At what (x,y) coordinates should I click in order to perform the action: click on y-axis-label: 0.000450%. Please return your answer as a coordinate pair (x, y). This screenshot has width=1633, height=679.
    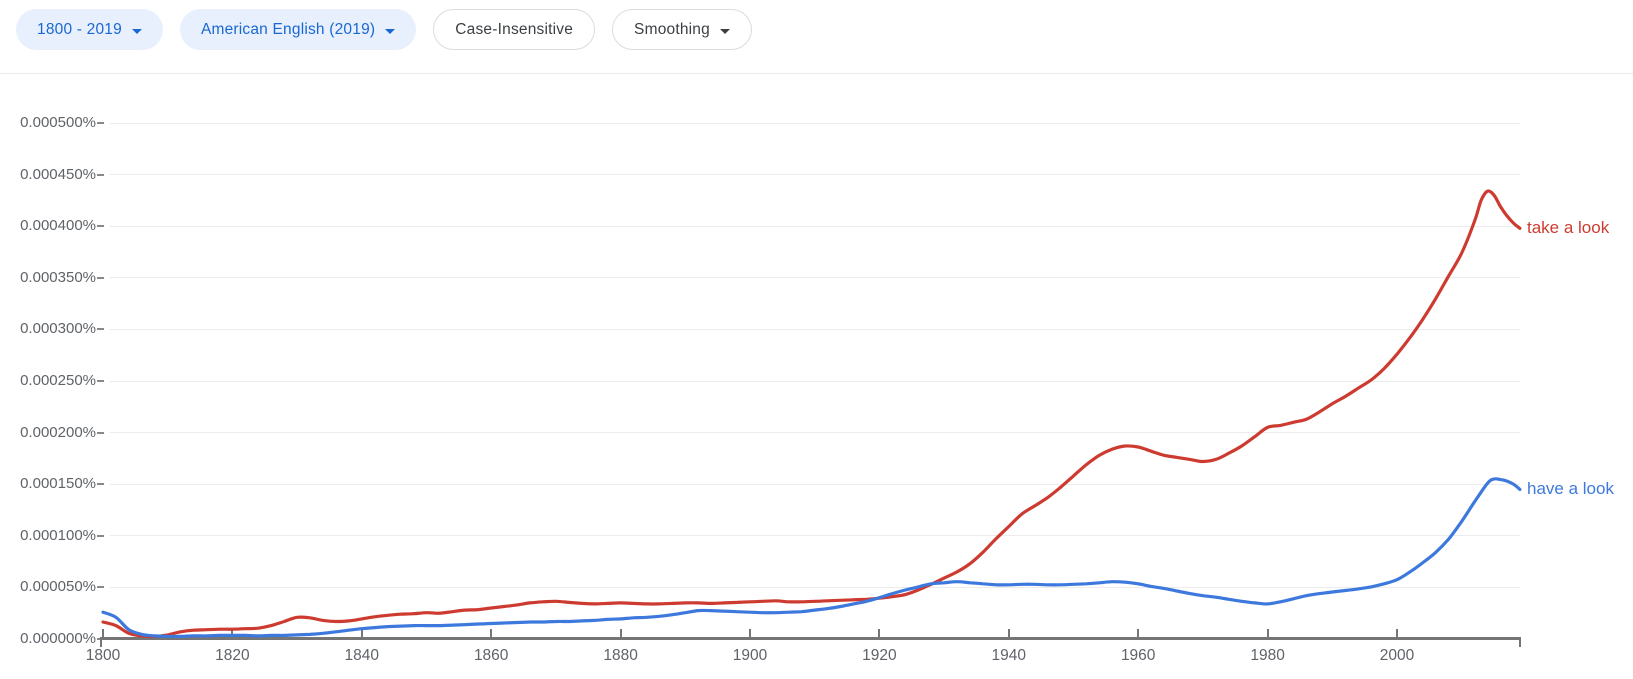
    Looking at the image, I should click on (58, 174).